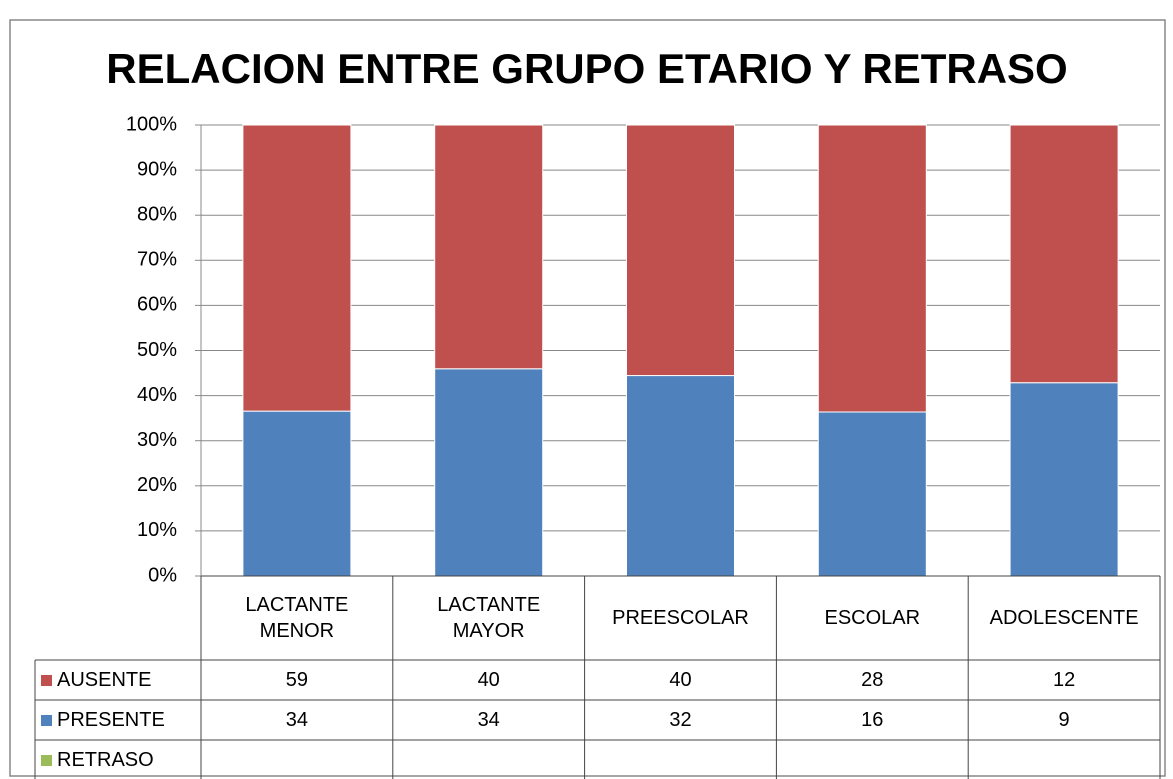  Describe the element at coordinates (680, 618) in the screenshot. I see `category-label: PREESCOLAR` at that location.